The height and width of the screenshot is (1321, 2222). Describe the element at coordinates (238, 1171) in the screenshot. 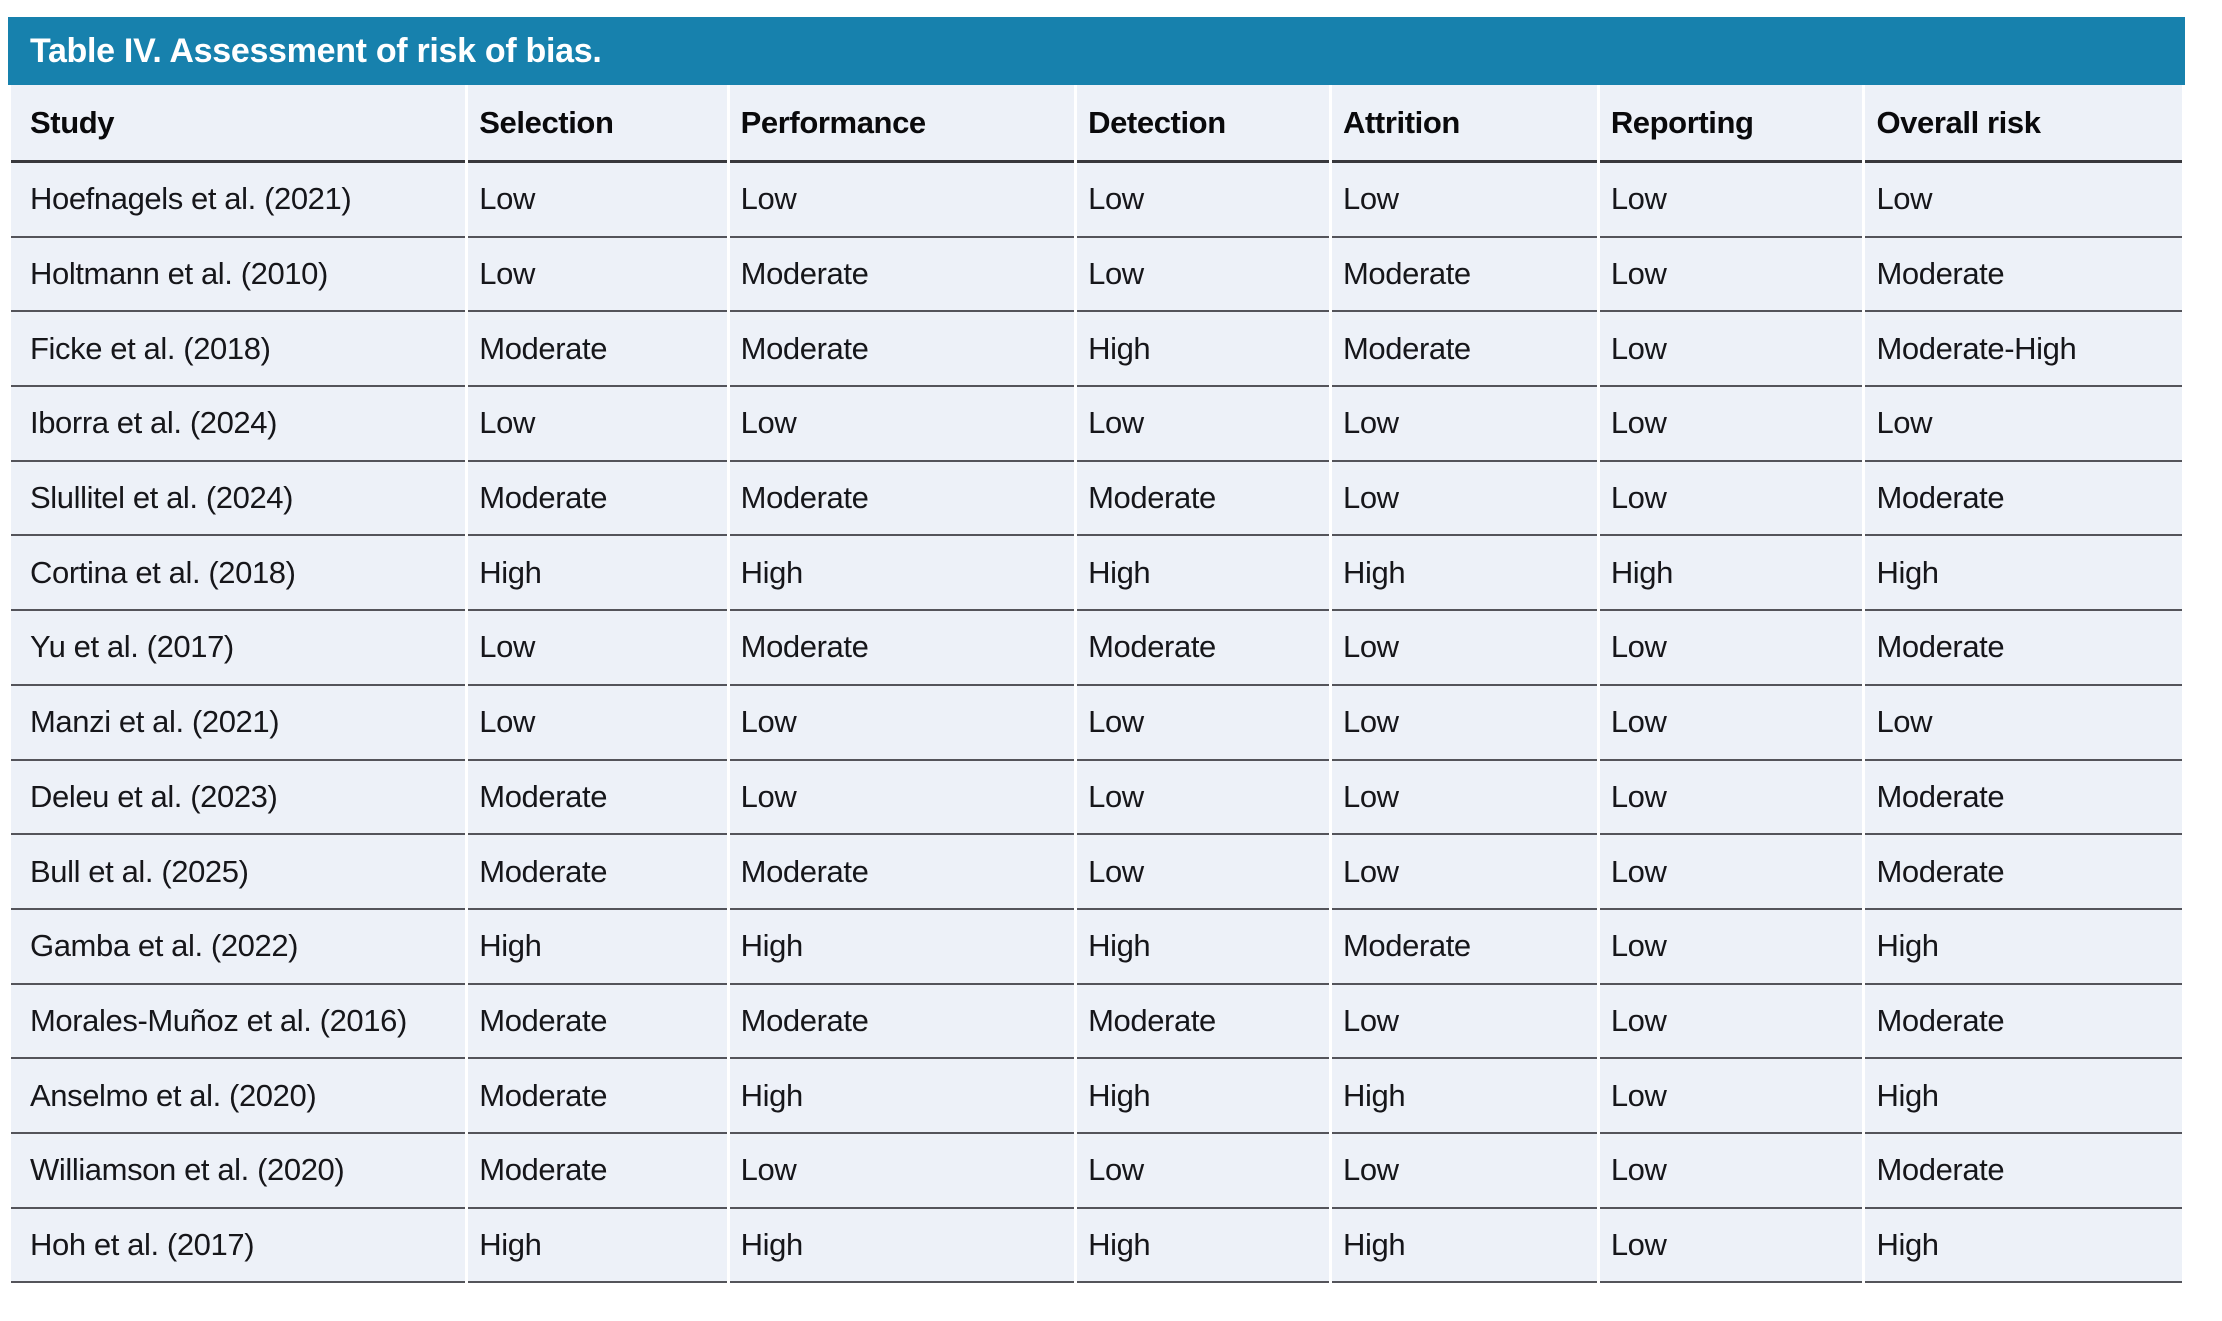

I see `study-cell: Williamson et al. (2020)` at that location.